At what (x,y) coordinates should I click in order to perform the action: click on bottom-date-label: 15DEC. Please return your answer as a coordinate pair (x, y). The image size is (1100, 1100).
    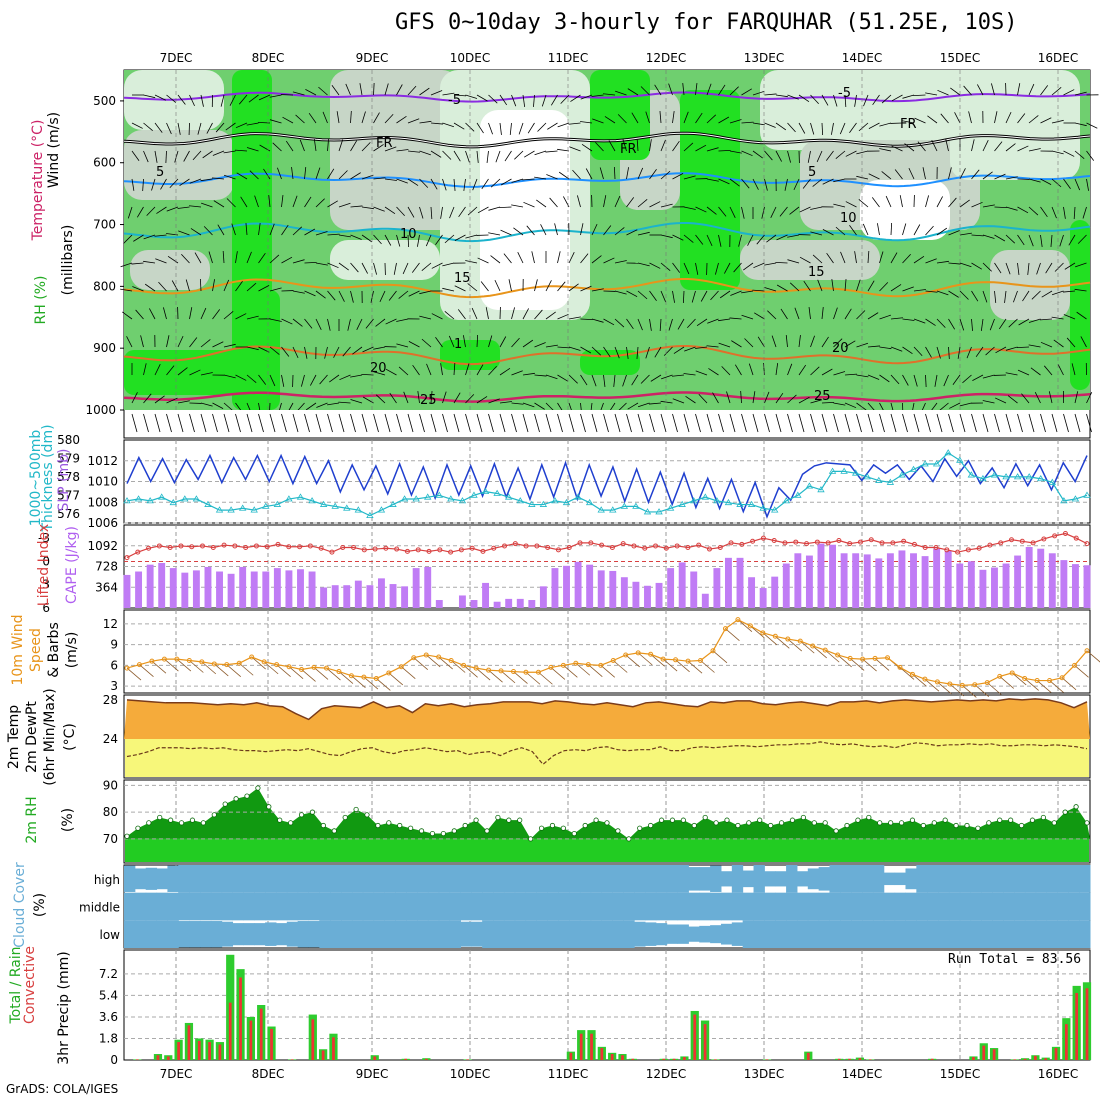
    Looking at the image, I should click on (960, 1074).